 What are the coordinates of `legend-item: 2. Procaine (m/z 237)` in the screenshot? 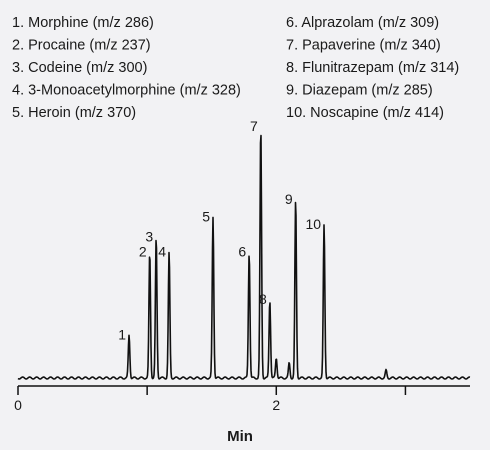 It's located at (81, 46).